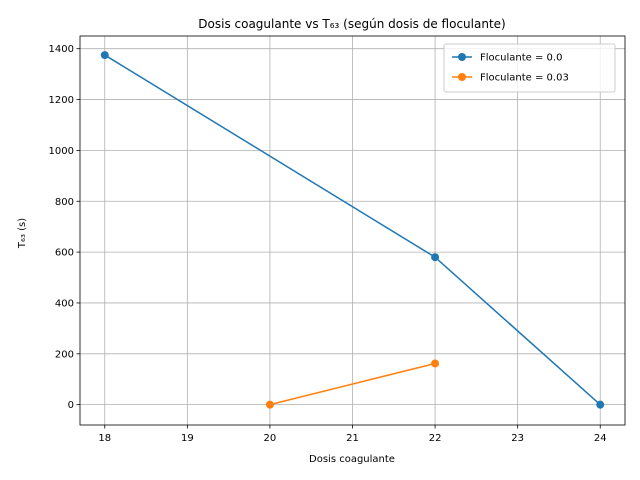 This screenshot has width=640, height=480. I want to click on y-tick-label: 1200, so click(61, 100).